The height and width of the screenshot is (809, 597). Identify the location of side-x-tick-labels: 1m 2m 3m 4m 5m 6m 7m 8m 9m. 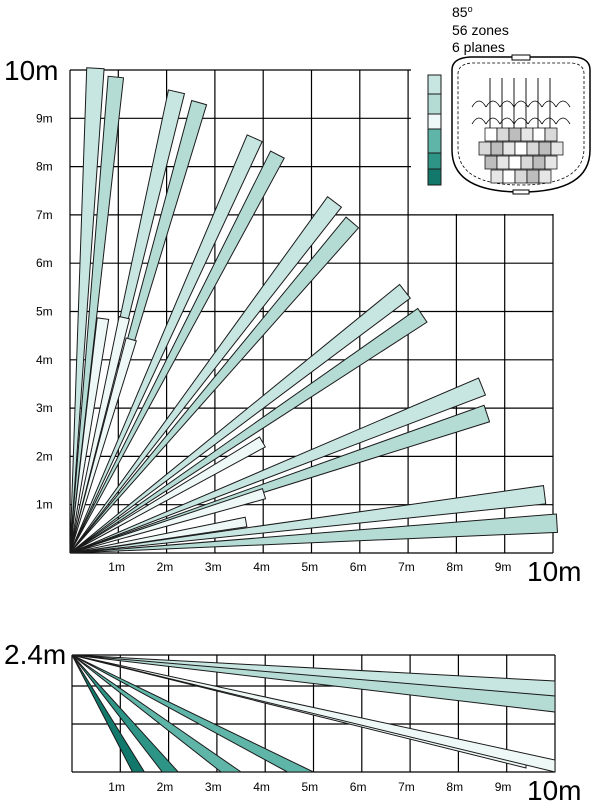
(309, 787).